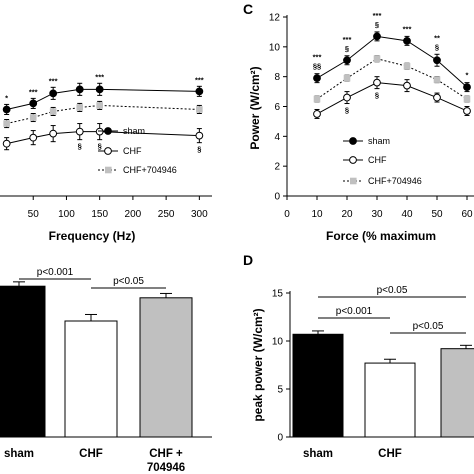 The width and height of the screenshot is (474, 474). Describe the element at coordinates (377, 214) in the screenshot. I see `x-tick-label: 30` at that location.